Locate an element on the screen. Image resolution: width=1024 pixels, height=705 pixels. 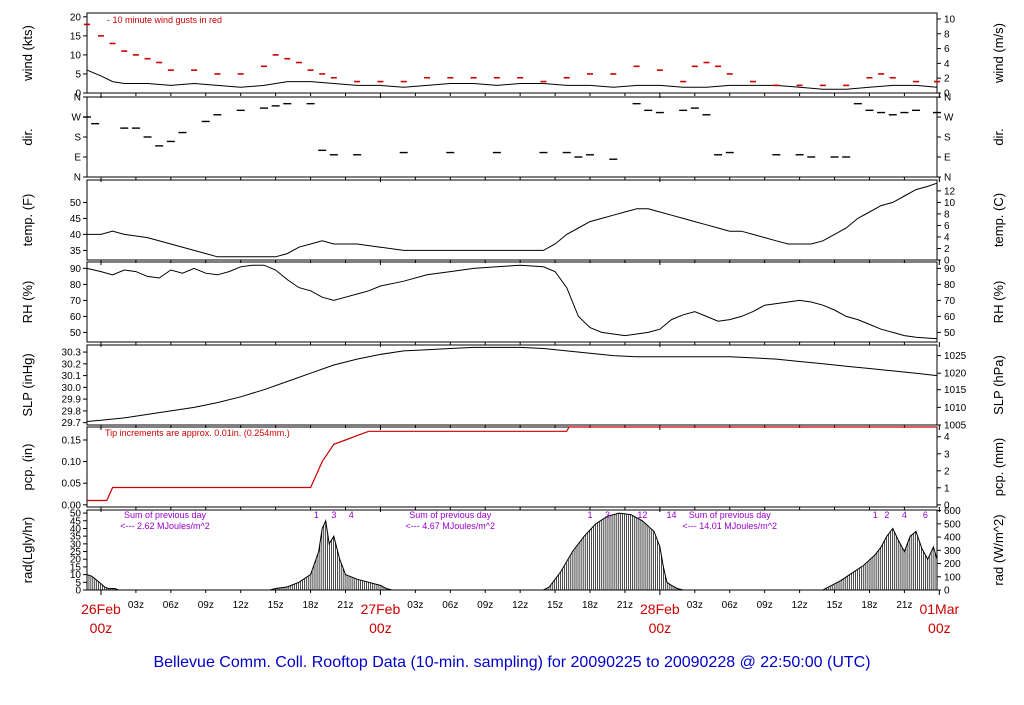
x-day-label: 01Mar is located at coordinates (939, 609).